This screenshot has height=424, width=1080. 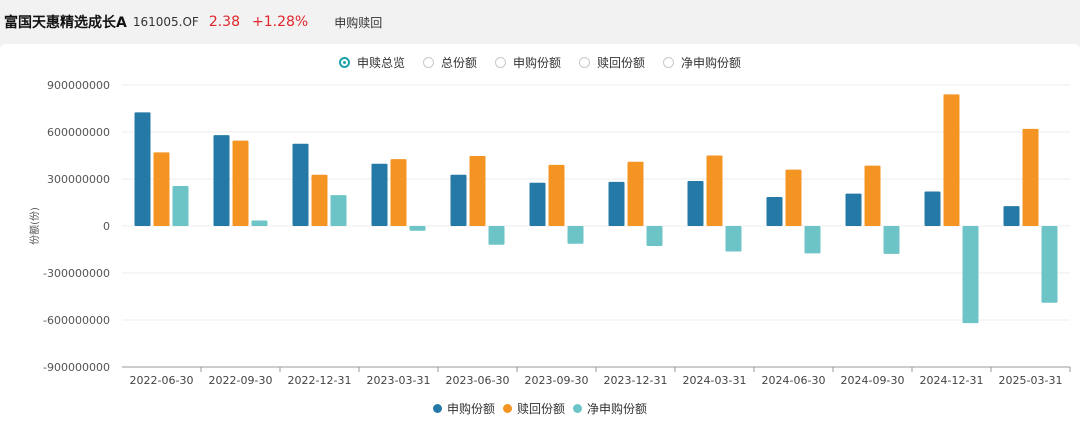 I want to click on y-tick-label: 600000000, so click(x=78, y=132).